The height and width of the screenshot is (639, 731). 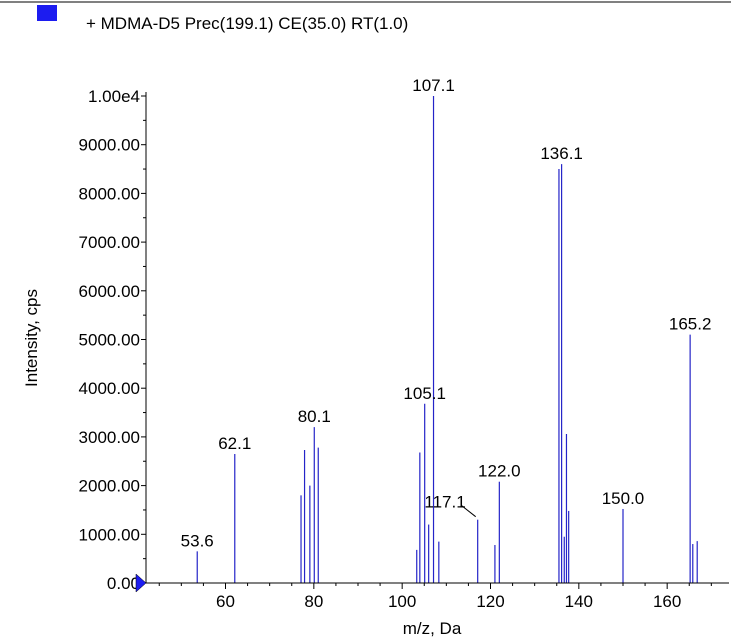 I want to click on x-axis-title: m/z, Da, so click(x=432, y=628).